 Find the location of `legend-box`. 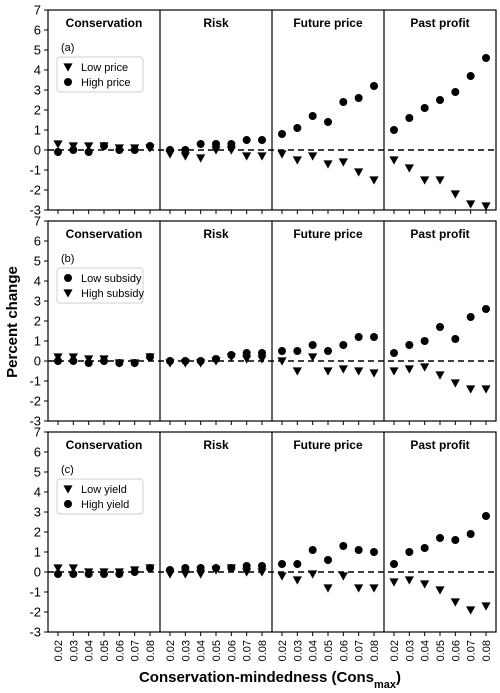

legend-box is located at coordinates (100, 74).